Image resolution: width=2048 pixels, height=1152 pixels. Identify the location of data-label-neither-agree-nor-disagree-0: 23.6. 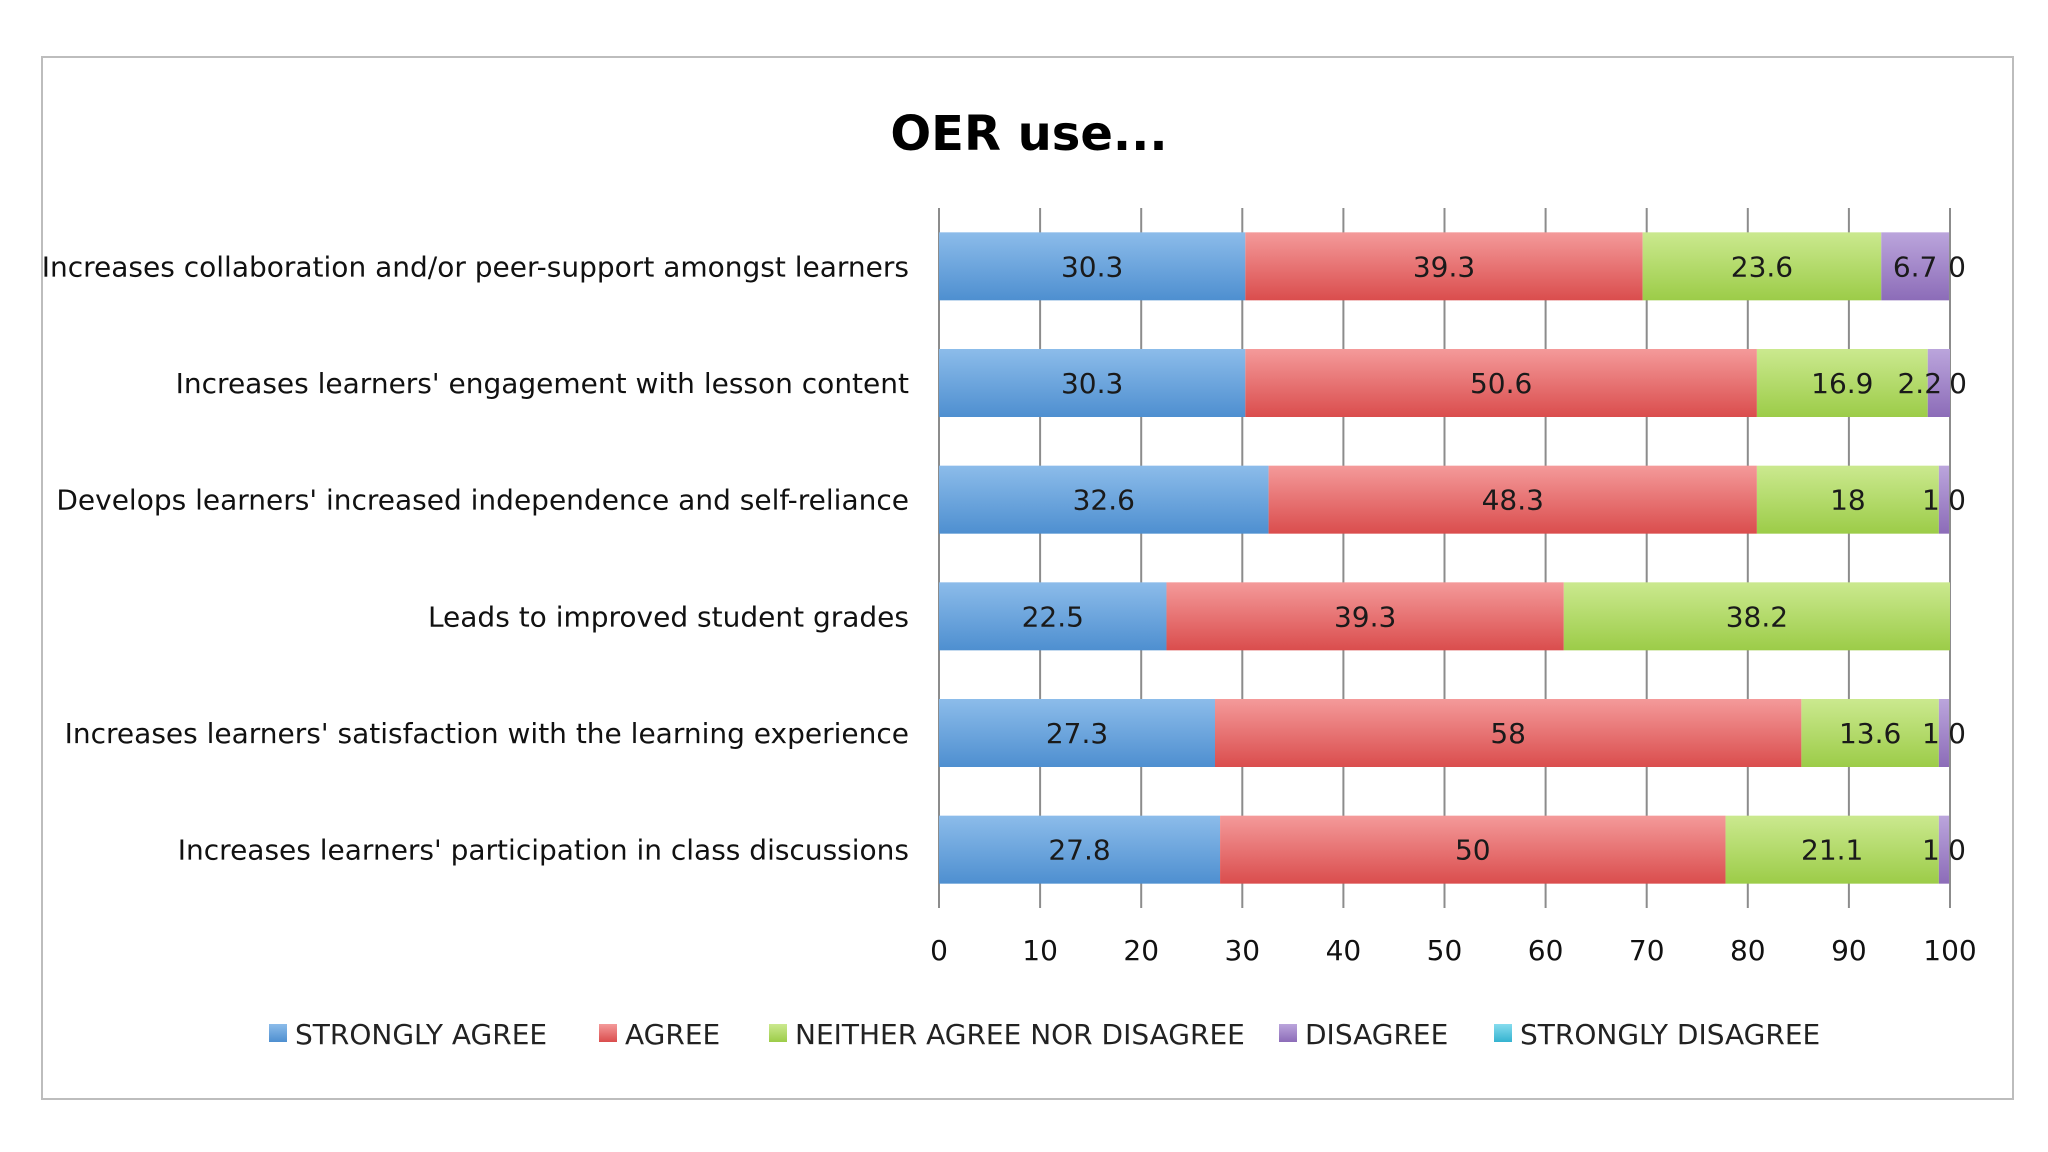
(1762, 266).